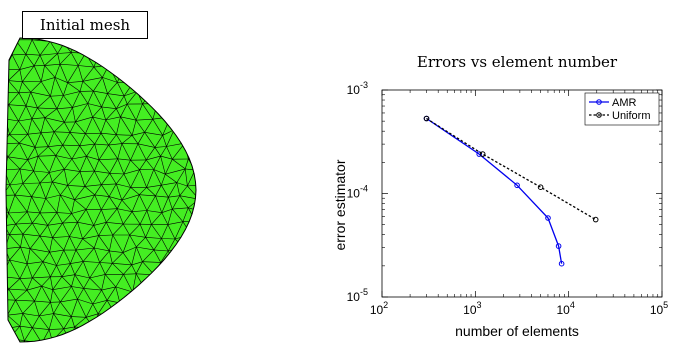 Image resolution: width=680 pixels, height=344 pixels. What do you see at coordinates (517, 331) in the screenshot?
I see `x-axis-label: number of elements` at bounding box center [517, 331].